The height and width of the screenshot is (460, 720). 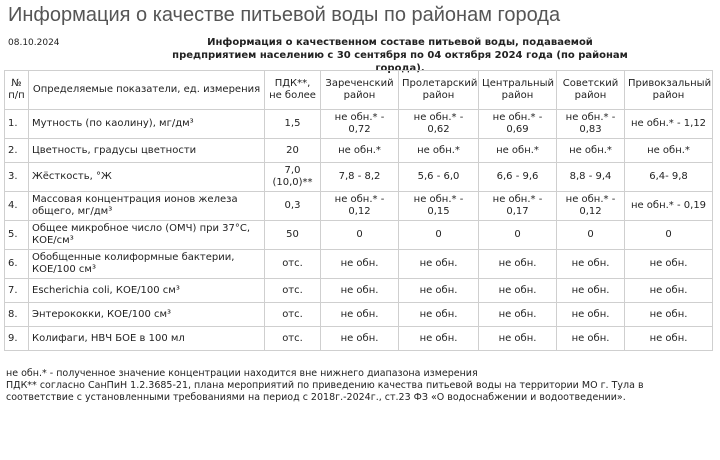 What do you see at coordinates (292, 235) in the screenshot?
I see `table-cell: 50` at bounding box center [292, 235].